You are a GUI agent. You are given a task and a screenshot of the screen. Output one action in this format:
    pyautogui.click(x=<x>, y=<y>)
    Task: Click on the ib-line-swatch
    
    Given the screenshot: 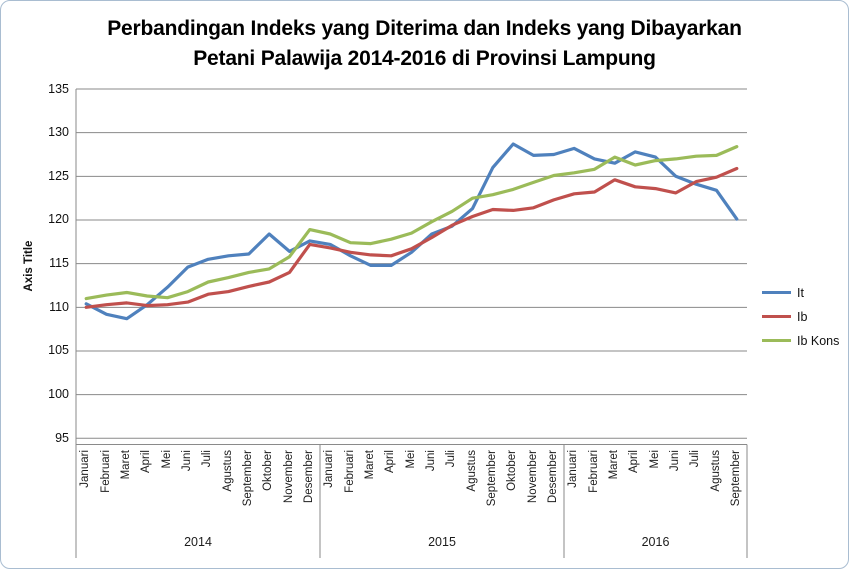 What is the action you would take?
    pyautogui.click(x=776, y=316)
    